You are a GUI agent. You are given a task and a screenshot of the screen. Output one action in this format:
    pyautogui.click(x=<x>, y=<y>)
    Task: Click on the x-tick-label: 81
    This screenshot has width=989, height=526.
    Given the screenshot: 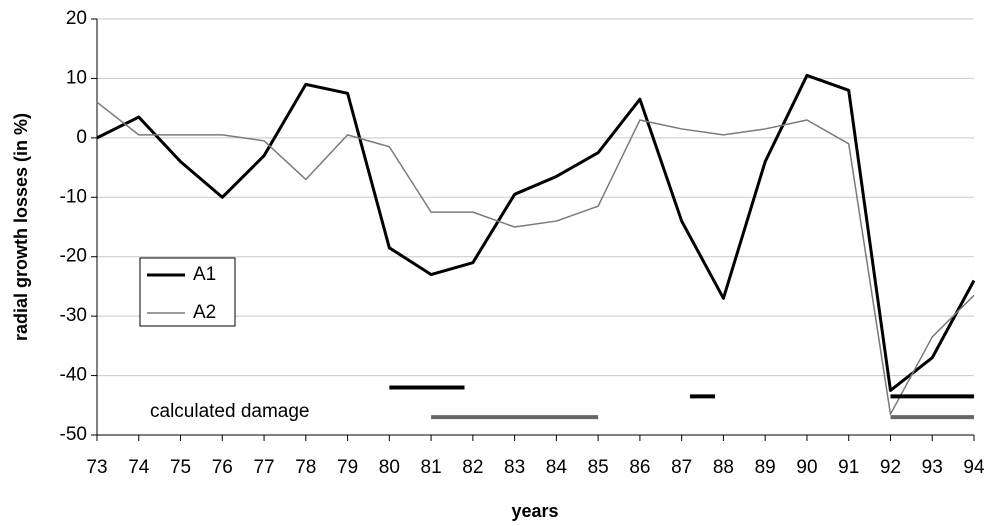 What is the action you would take?
    pyautogui.click(x=431, y=467)
    